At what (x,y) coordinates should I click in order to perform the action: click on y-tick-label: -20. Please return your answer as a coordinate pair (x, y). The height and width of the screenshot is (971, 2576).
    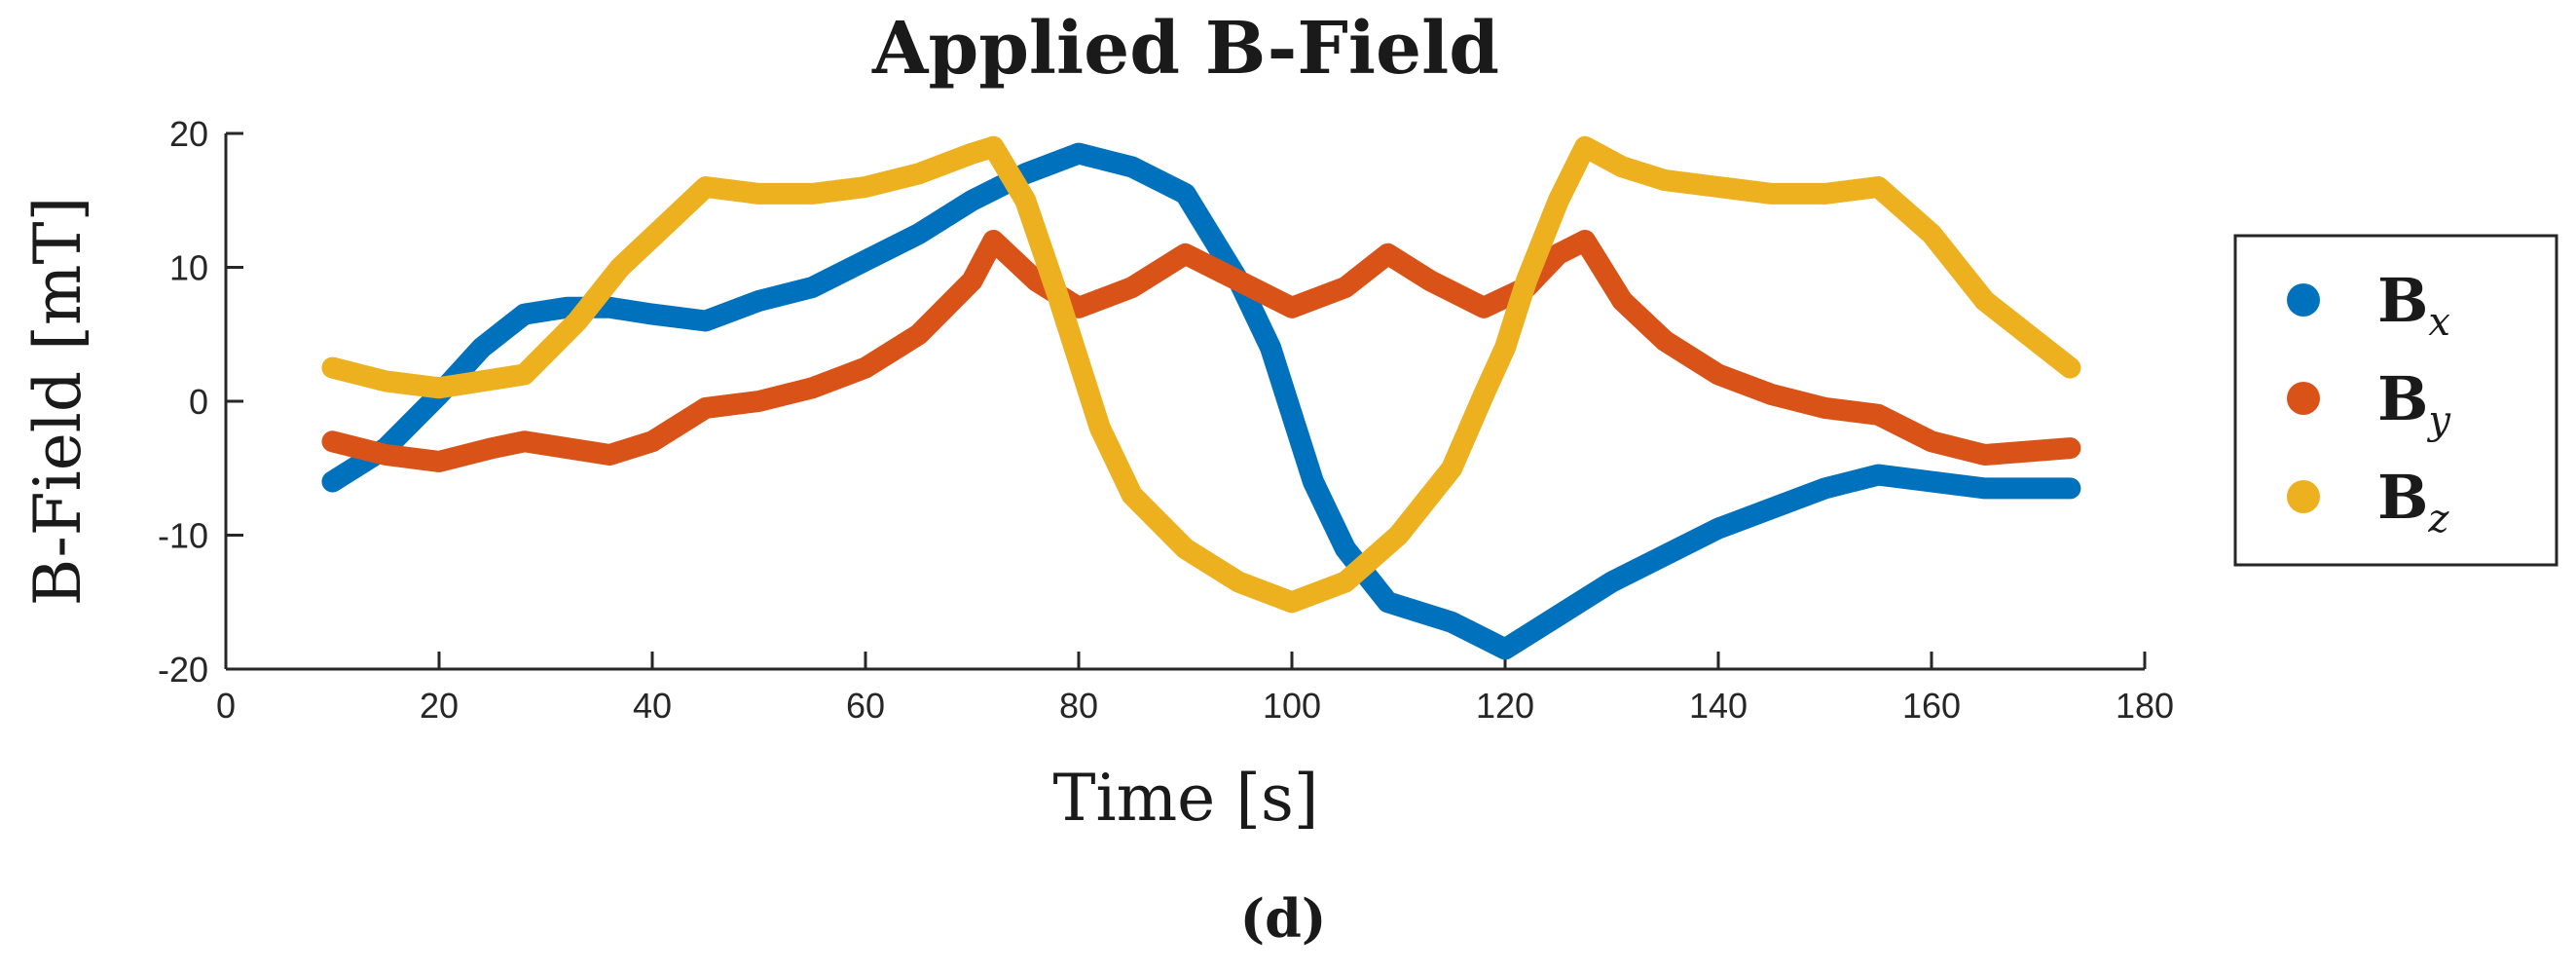
    Looking at the image, I should click on (183, 670).